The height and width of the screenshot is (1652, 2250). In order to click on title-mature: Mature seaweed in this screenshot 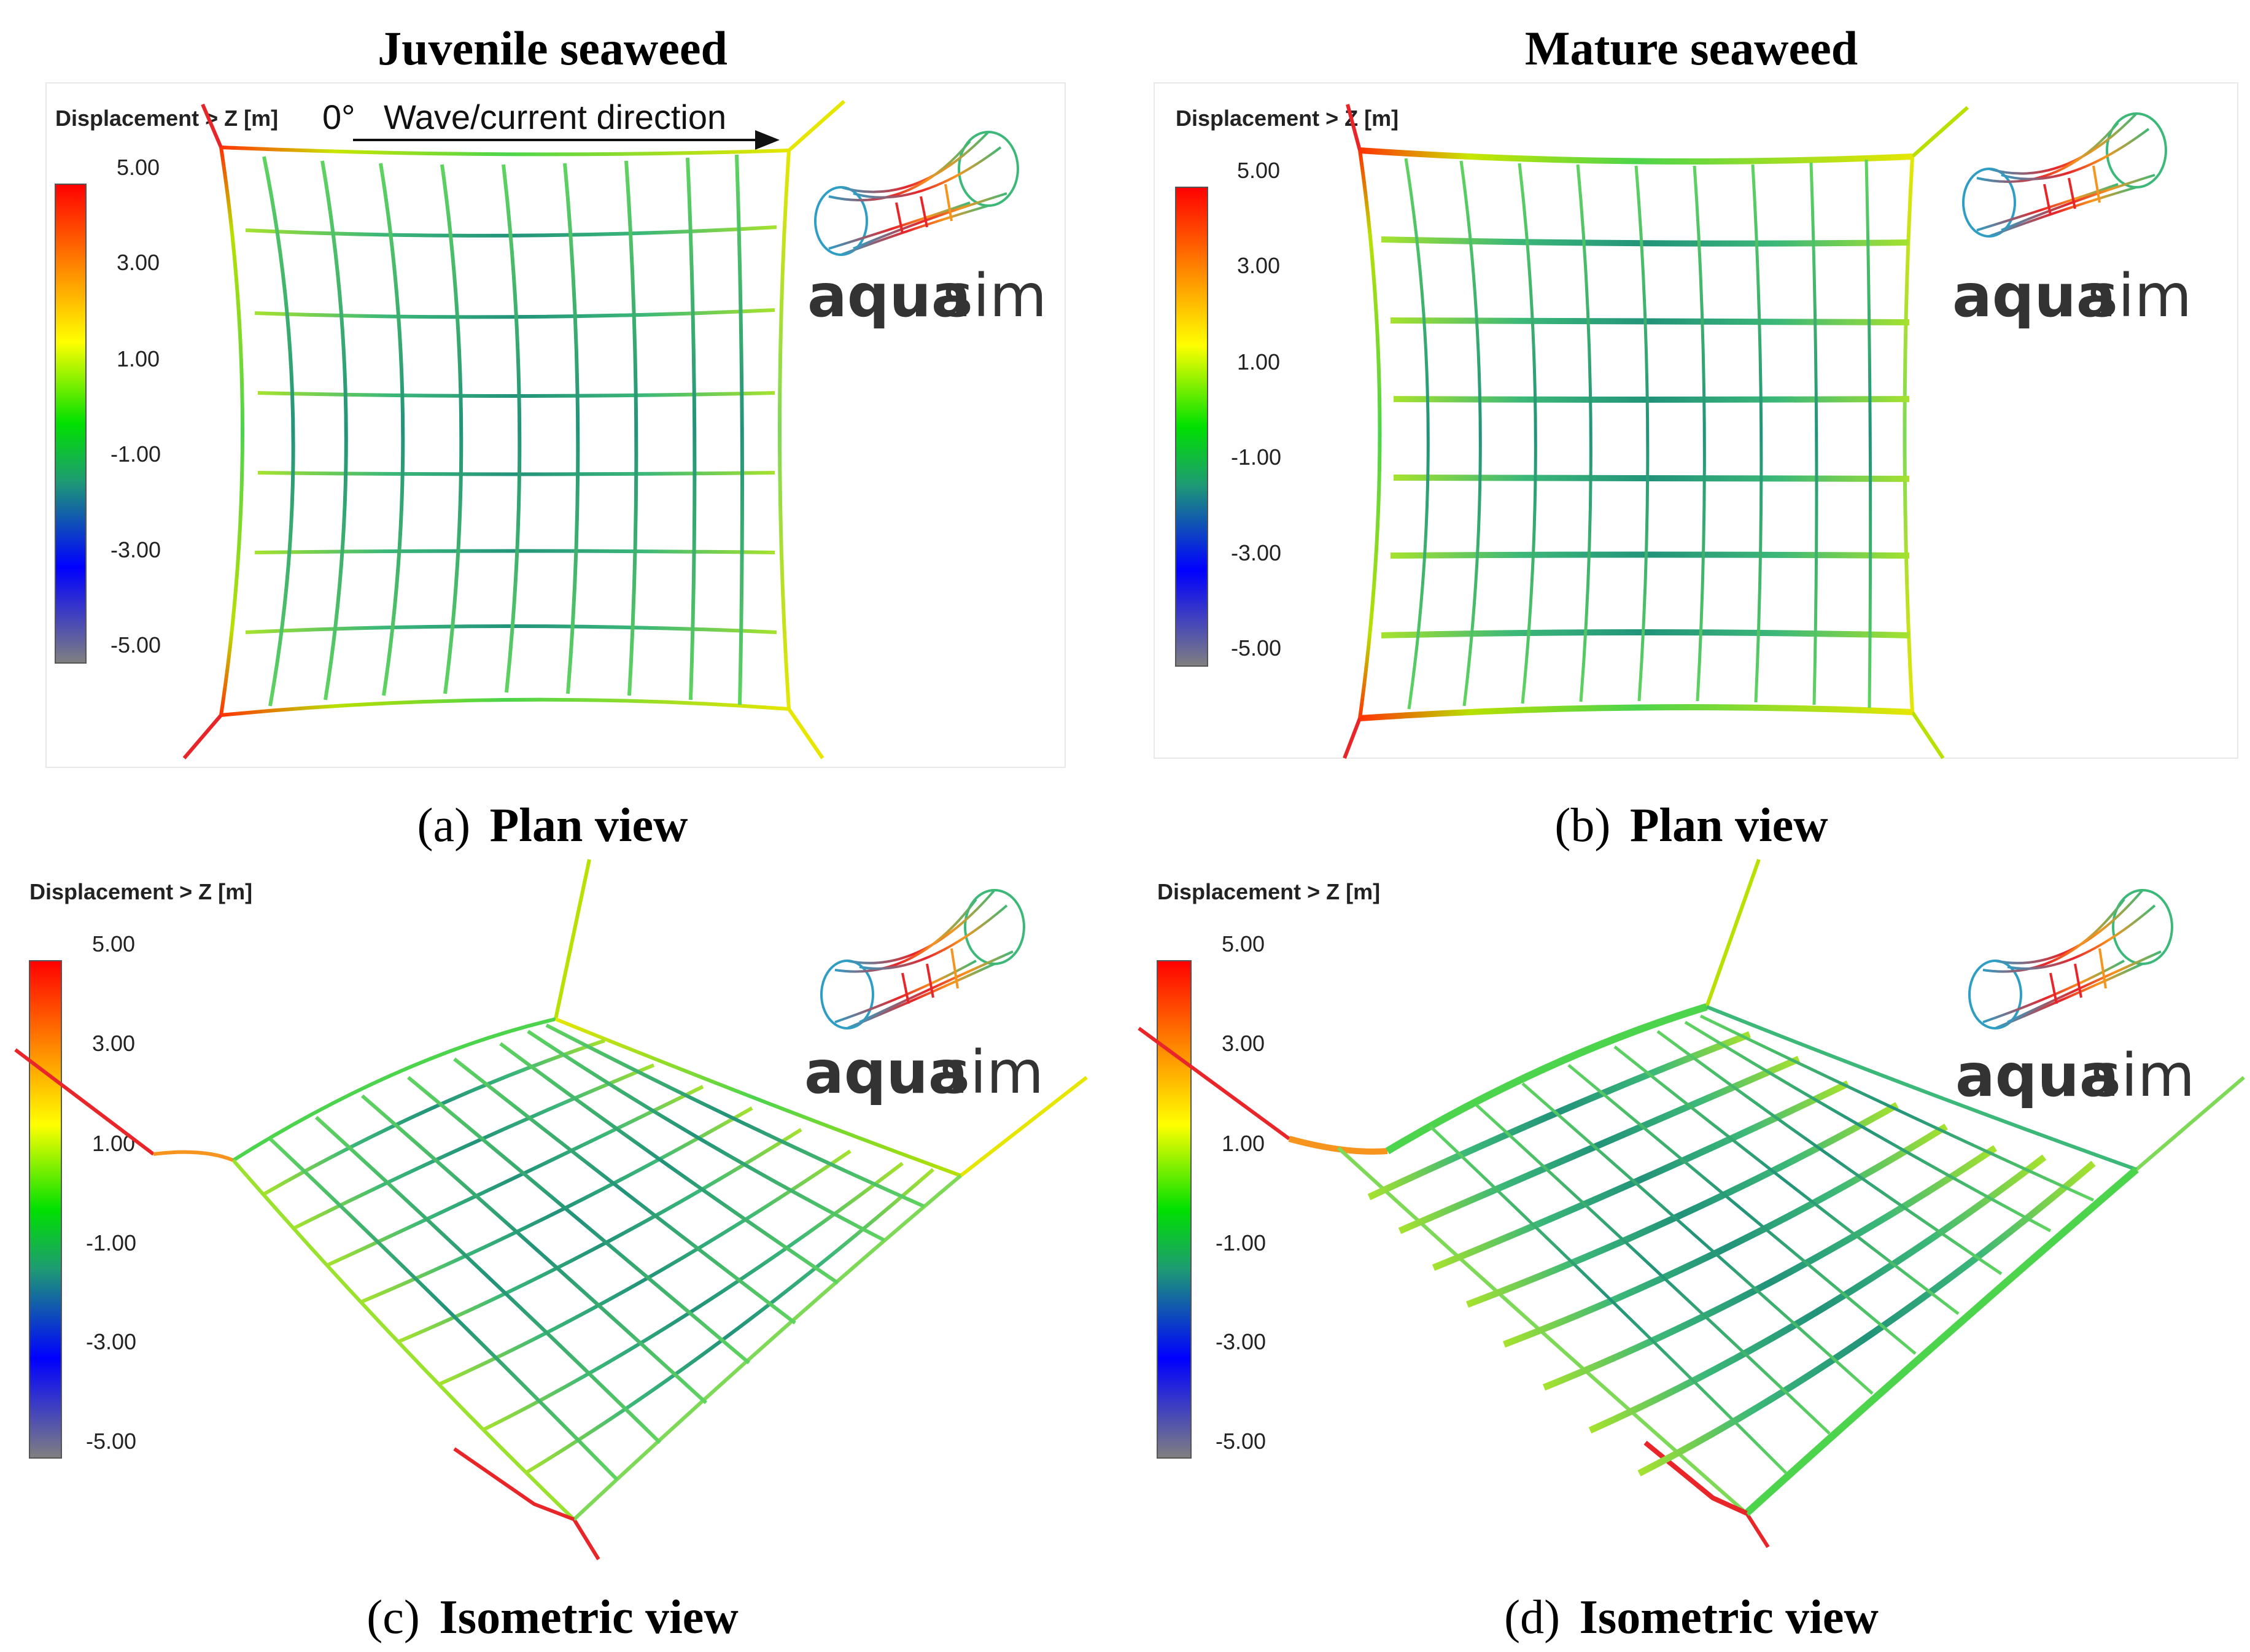, I will do `click(1691, 48)`.